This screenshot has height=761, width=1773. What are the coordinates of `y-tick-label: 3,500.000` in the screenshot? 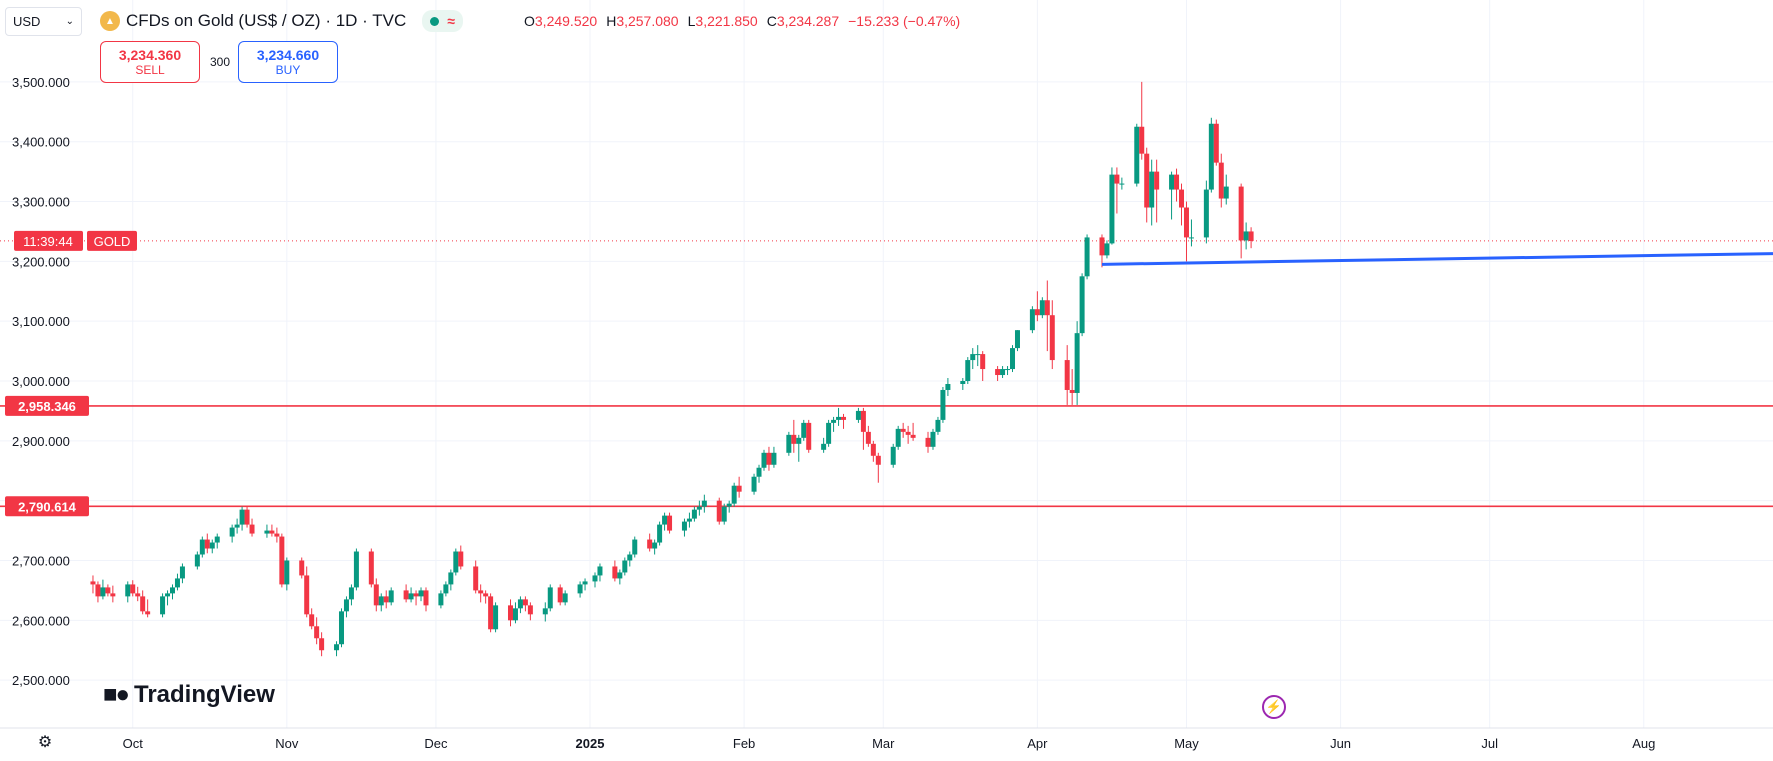 It's located at (41, 82).